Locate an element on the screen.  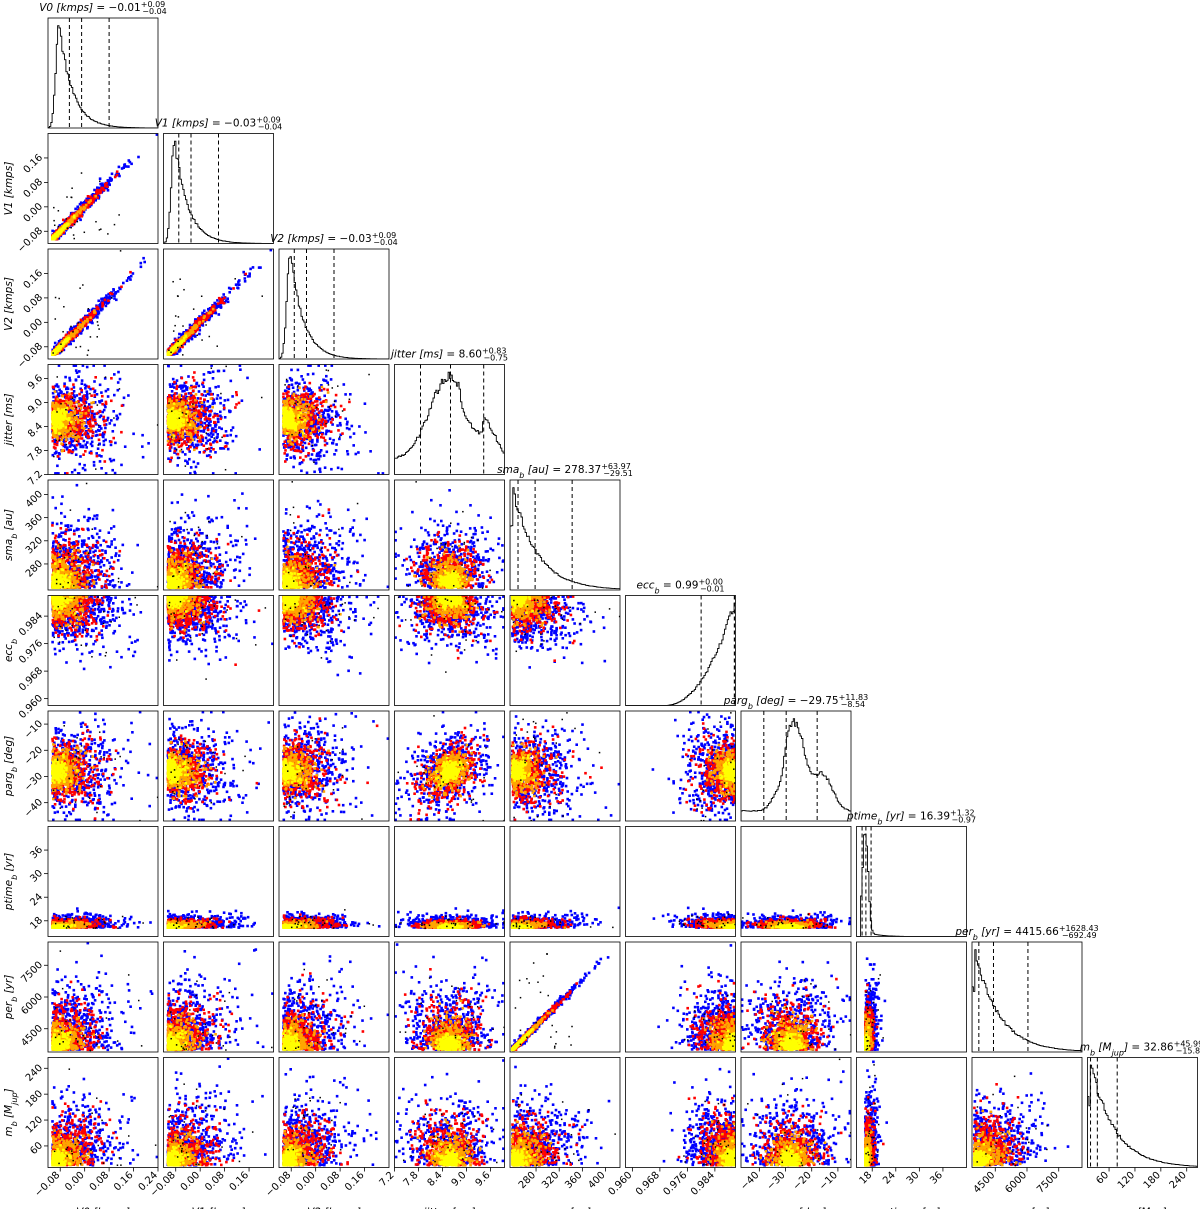
x-tick-label-2-0: −0.08 is located at coordinates (278, 1184).